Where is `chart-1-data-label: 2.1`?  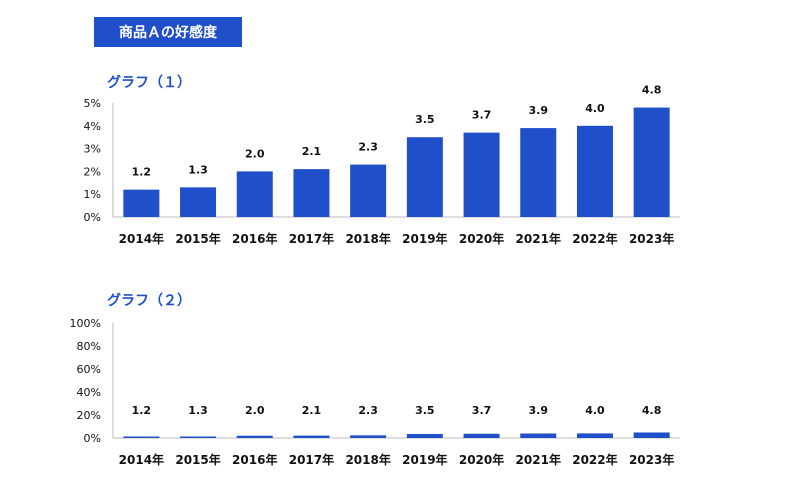
chart-1-data-label: 2.1 is located at coordinates (312, 151).